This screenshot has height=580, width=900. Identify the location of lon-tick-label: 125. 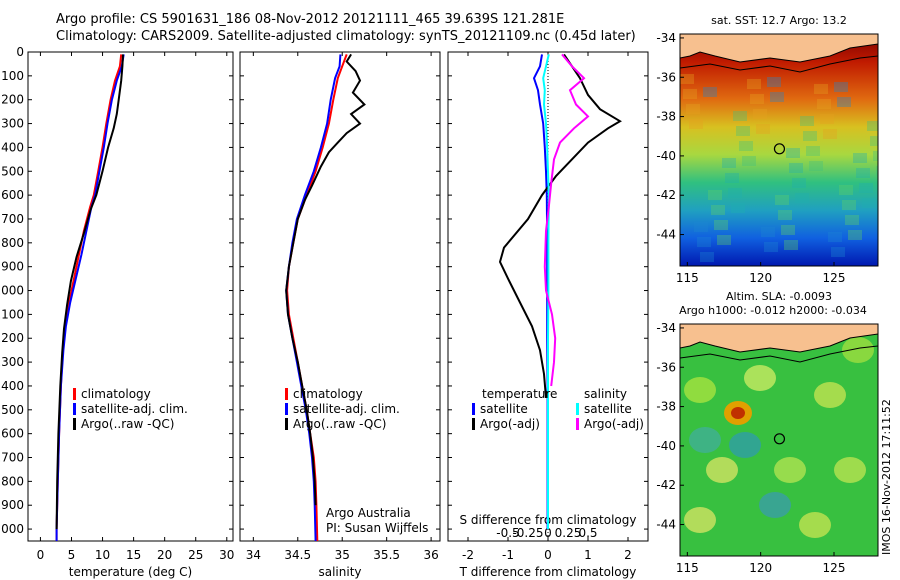
(834, 278).